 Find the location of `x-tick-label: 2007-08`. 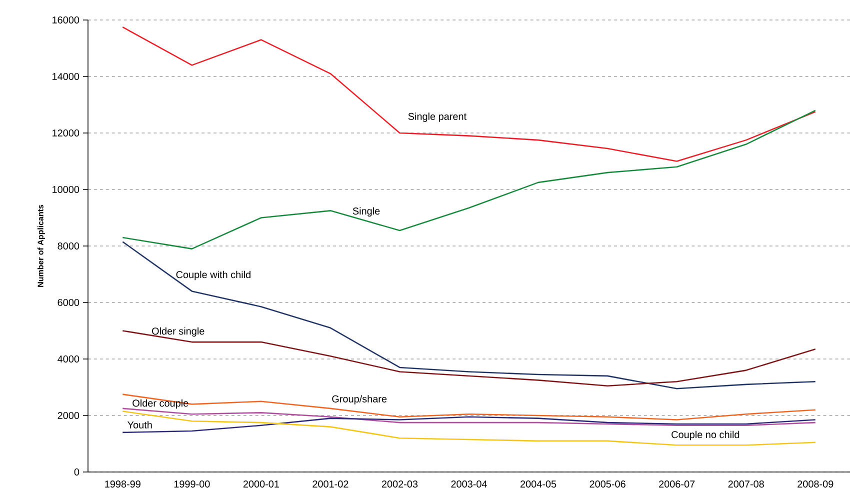

x-tick-label: 2007-08 is located at coordinates (746, 484).